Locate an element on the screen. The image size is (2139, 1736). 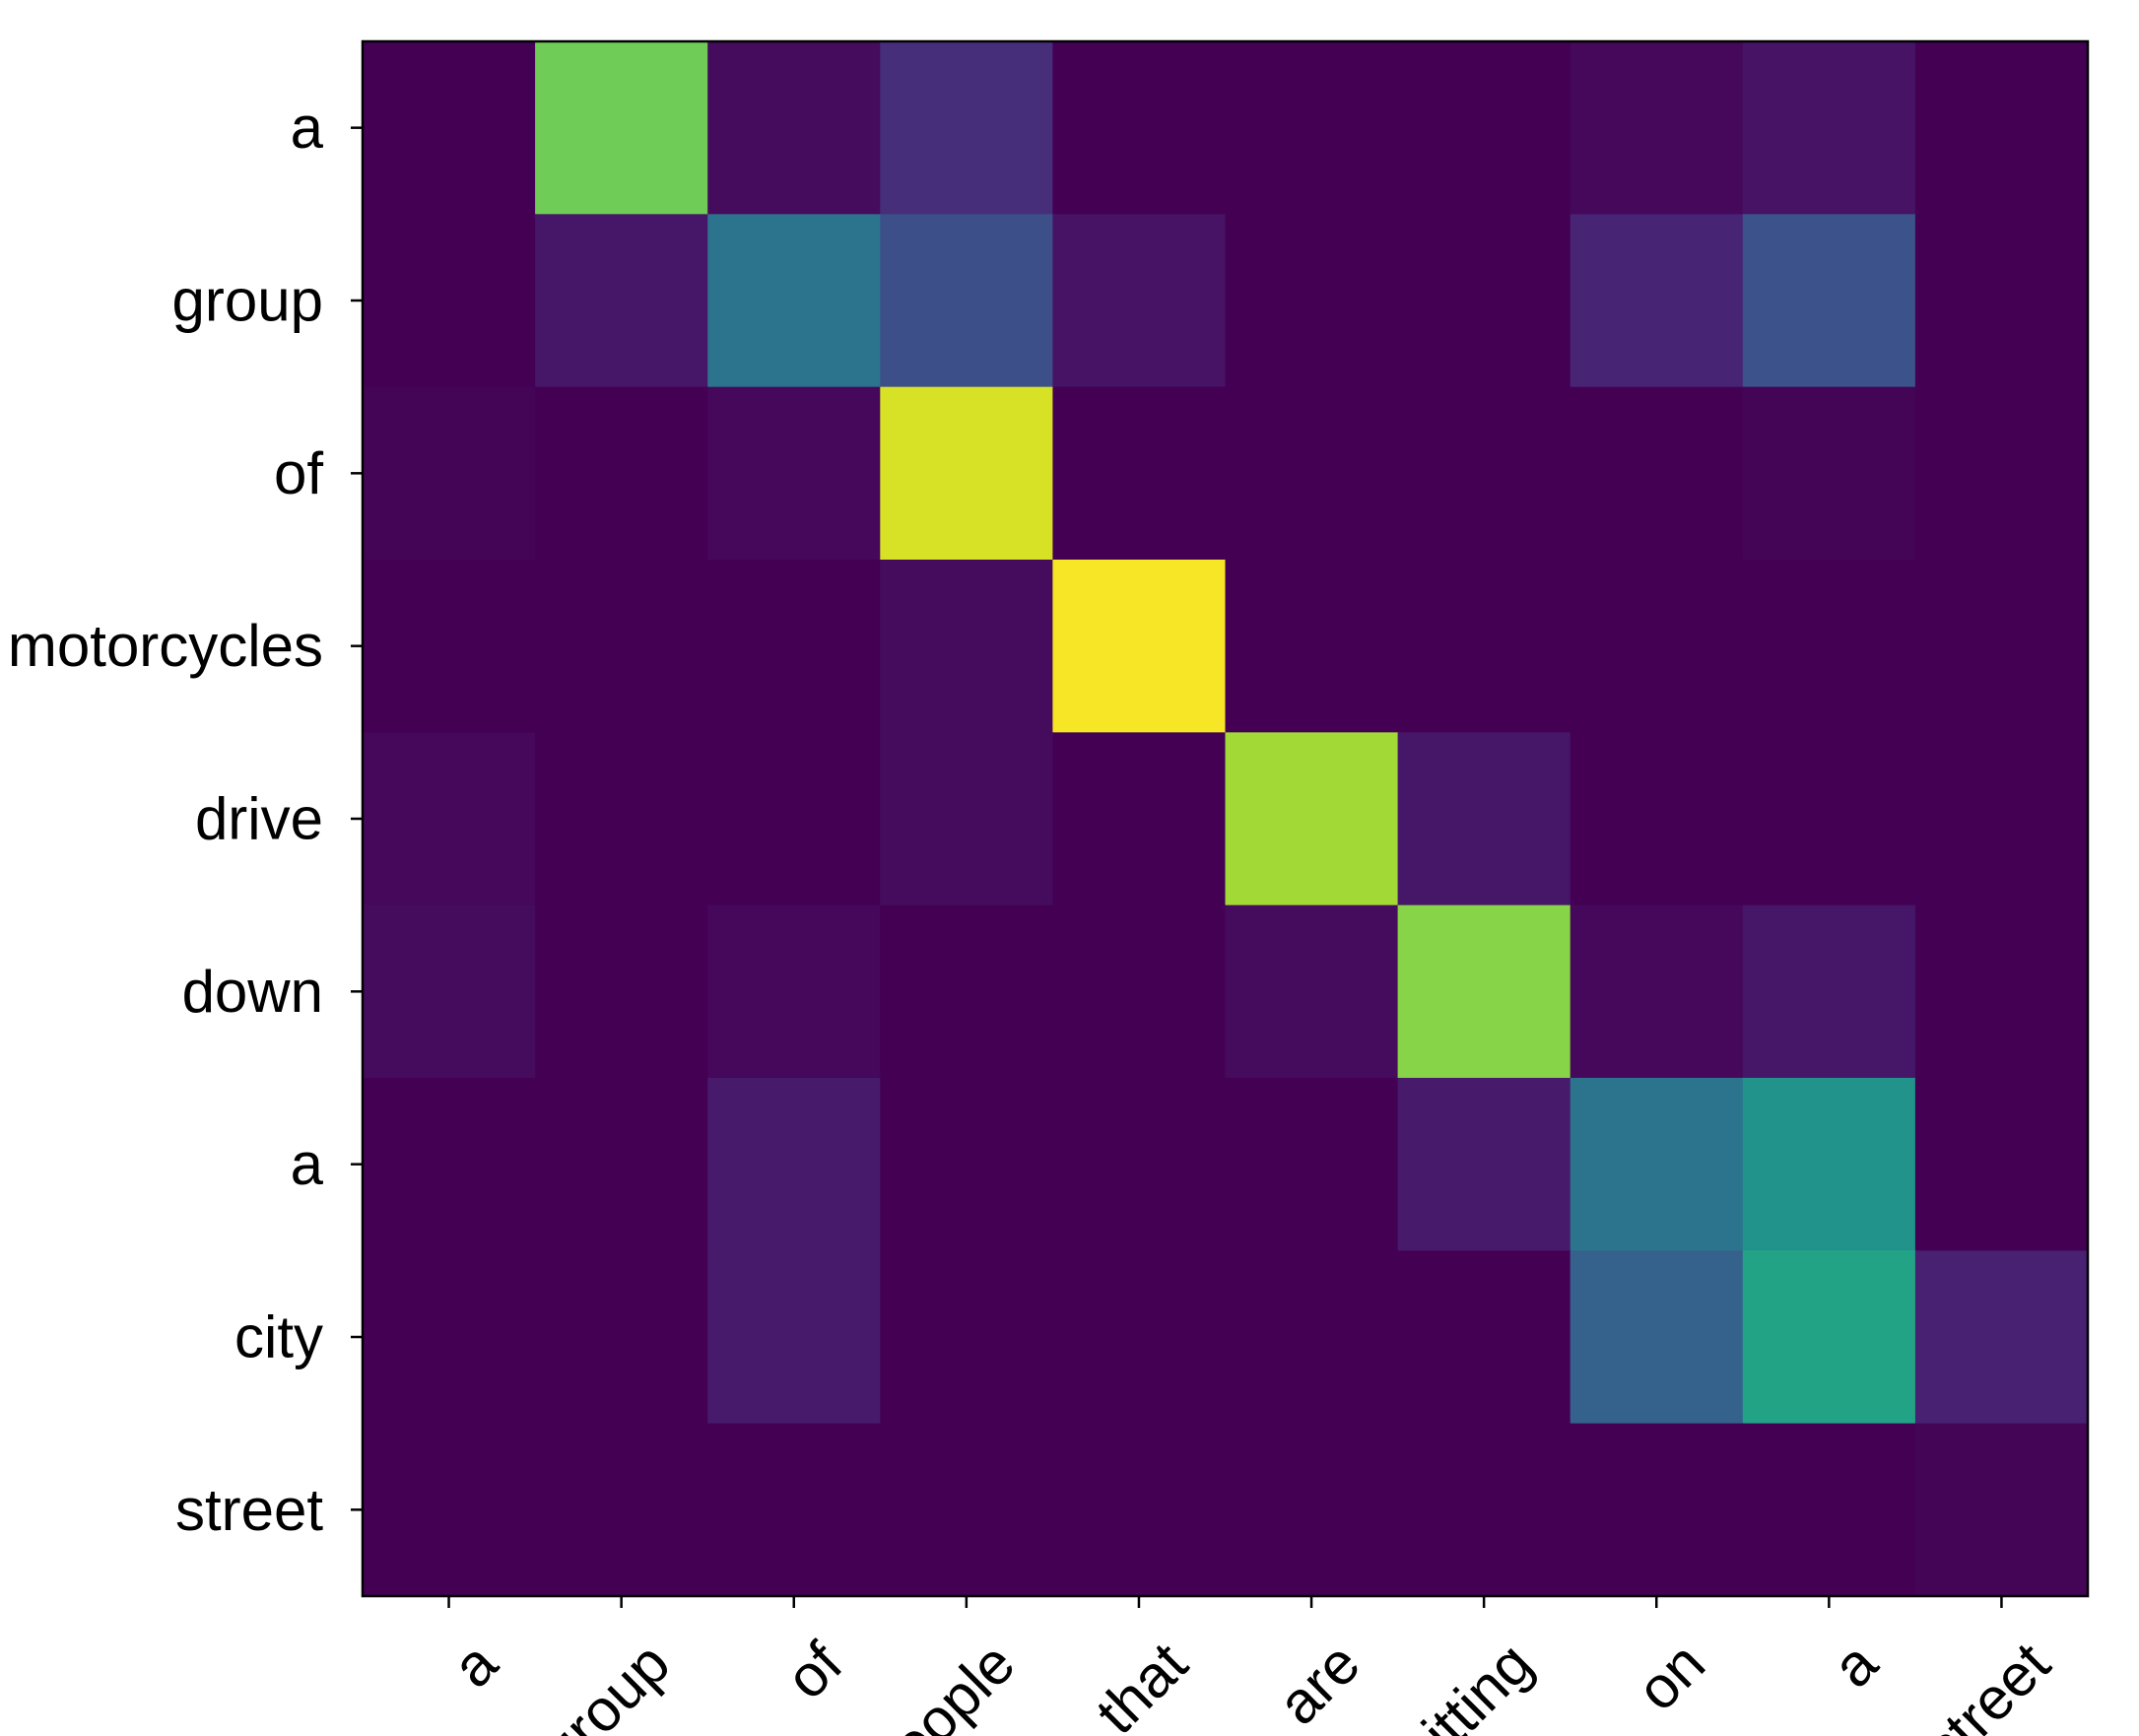
y-tick-label: motorcycles is located at coordinates (166, 646).